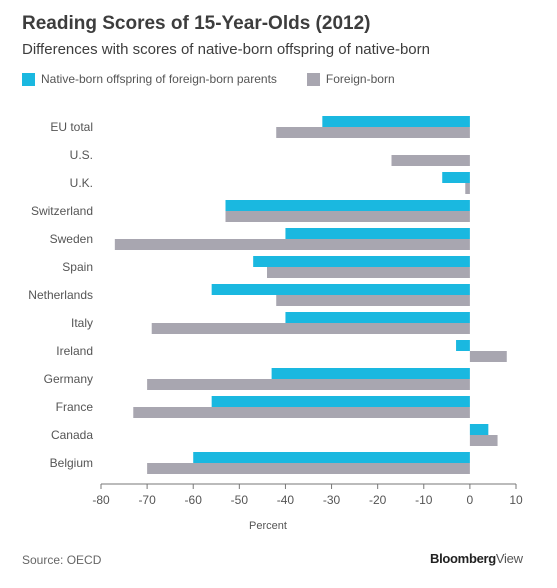 Image resolution: width=557 pixels, height=588 pixels. Describe the element at coordinates (71, 463) in the screenshot. I see `category-label: Belgium` at that location.